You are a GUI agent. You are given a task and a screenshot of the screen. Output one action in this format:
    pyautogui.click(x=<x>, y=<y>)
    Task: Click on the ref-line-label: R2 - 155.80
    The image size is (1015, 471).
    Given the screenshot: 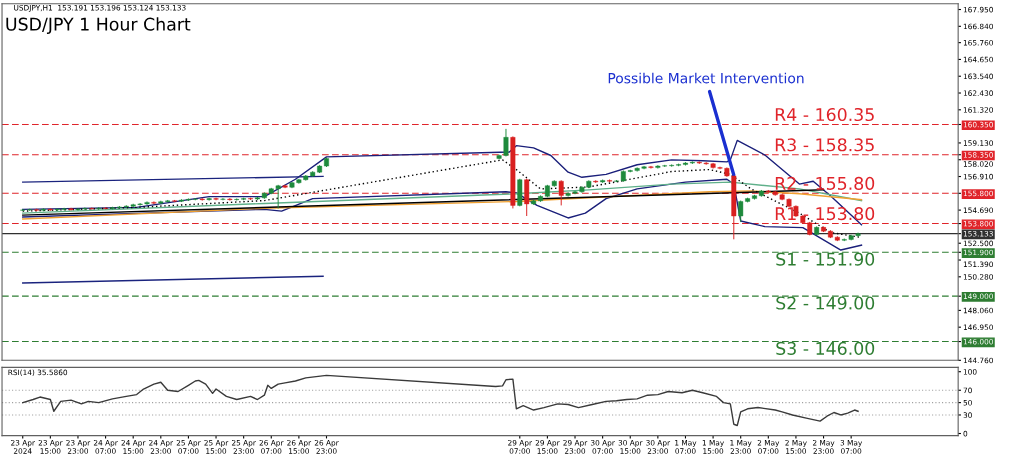 What is the action you would take?
    pyautogui.click(x=825, y=183)
    